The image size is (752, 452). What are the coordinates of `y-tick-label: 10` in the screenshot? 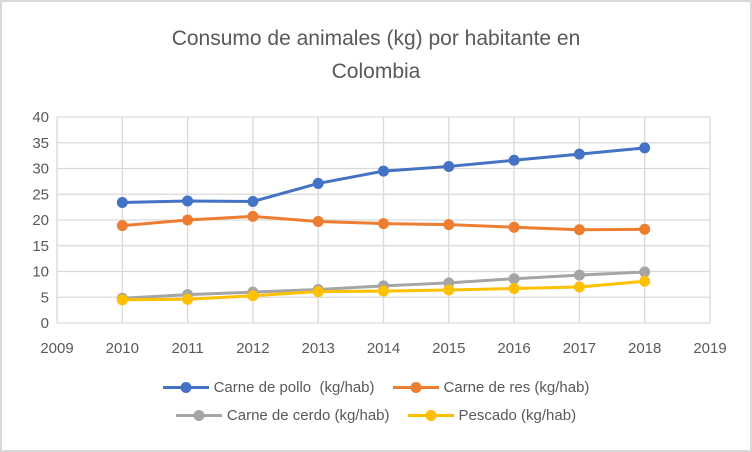 It's located at (40, 272).